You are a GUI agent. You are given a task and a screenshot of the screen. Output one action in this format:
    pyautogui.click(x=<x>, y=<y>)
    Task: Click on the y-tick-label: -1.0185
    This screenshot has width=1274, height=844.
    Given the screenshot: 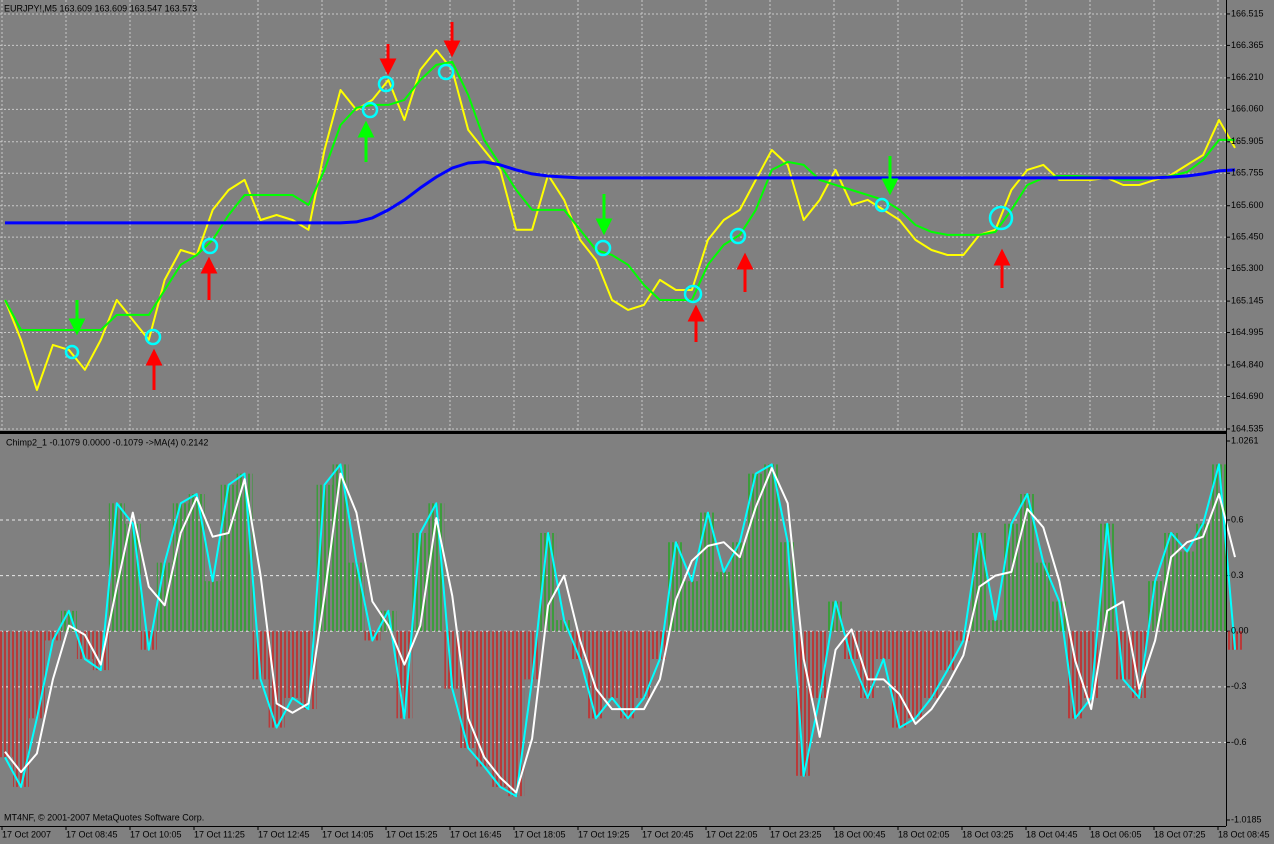 What is the action you would take?
    pyautogui.click(x=1246, y=819)
    